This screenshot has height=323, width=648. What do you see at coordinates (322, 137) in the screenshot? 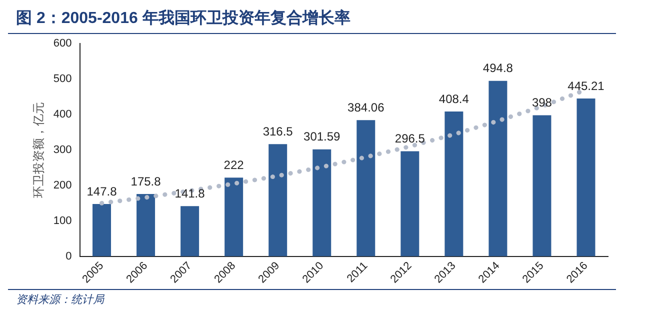
I see `data-label: 301.59` at bounding box center [322, 137].